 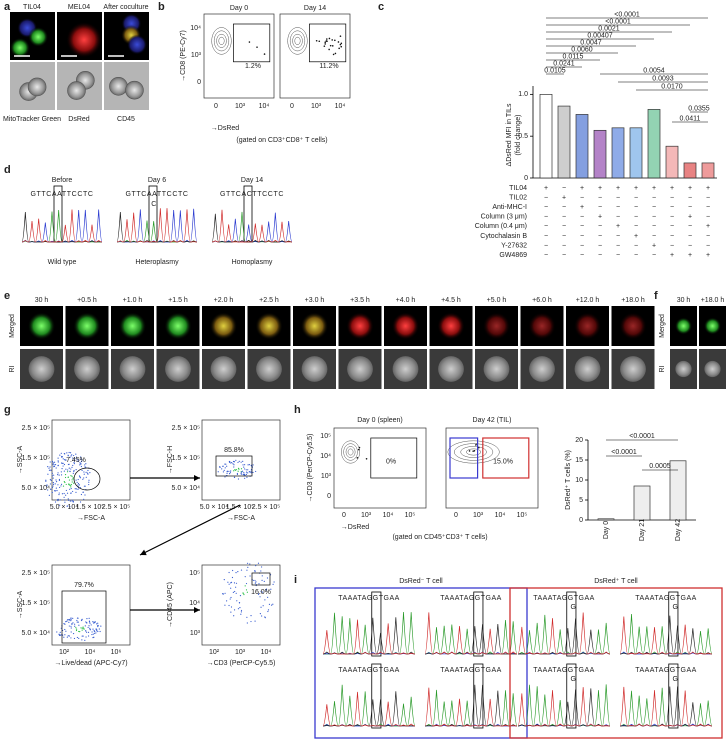 What do you see at coordinates (214, 652) in the screenshot?
I see `x-tick-label: 10²` at bounding box center [214, 652].